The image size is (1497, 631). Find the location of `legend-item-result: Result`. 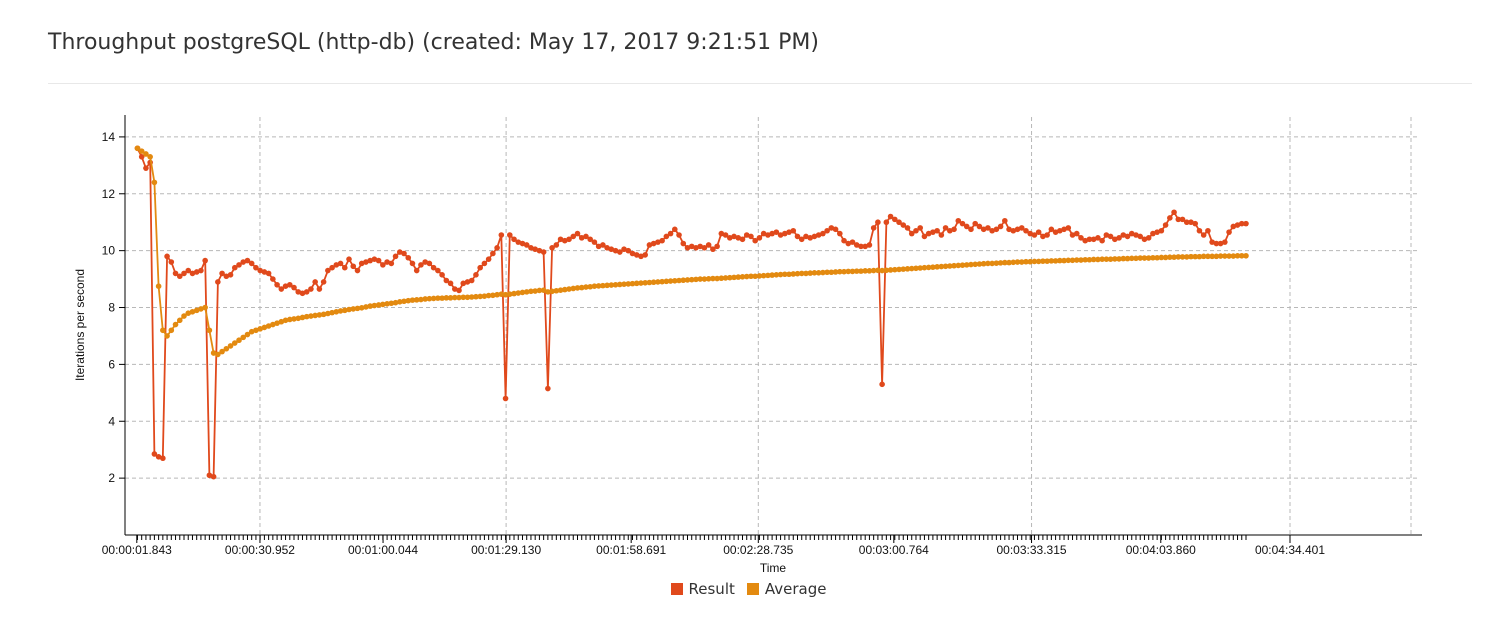

legend-item-result: Result is located at coordinates (702, 589).